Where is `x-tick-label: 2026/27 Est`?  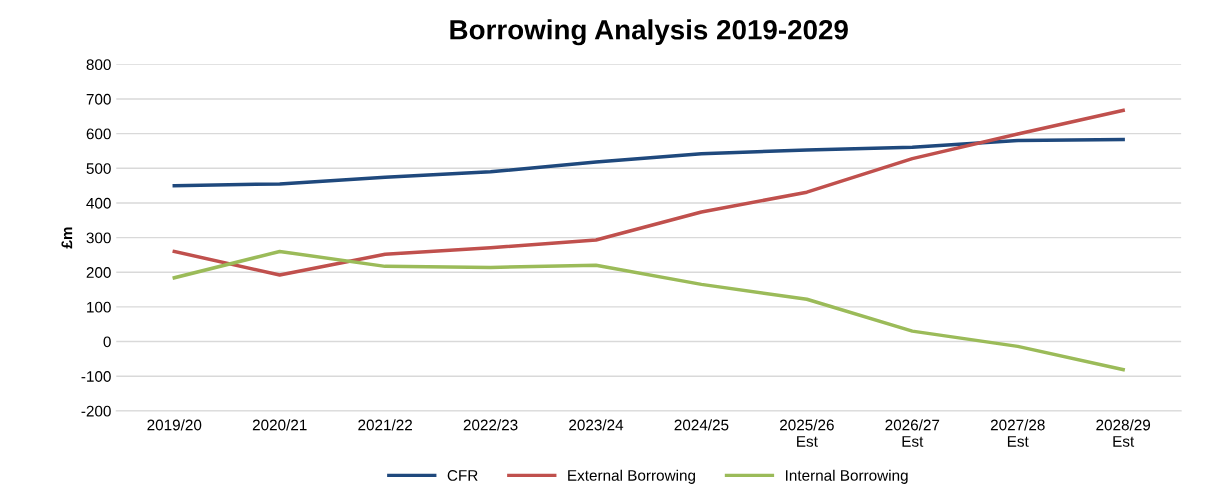
x-tick-label: 2026/27 Est is located at coordinates (912, 433).